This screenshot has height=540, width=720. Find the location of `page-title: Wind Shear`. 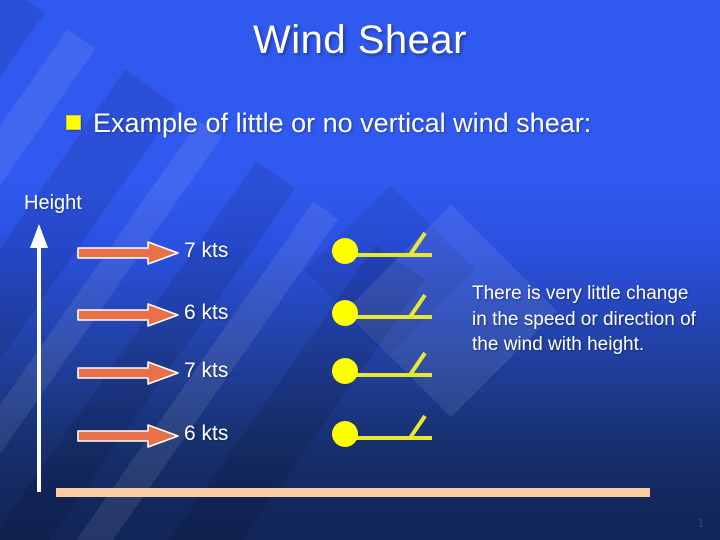

page-title: Wind Shear is located at coordinates (360, 40).